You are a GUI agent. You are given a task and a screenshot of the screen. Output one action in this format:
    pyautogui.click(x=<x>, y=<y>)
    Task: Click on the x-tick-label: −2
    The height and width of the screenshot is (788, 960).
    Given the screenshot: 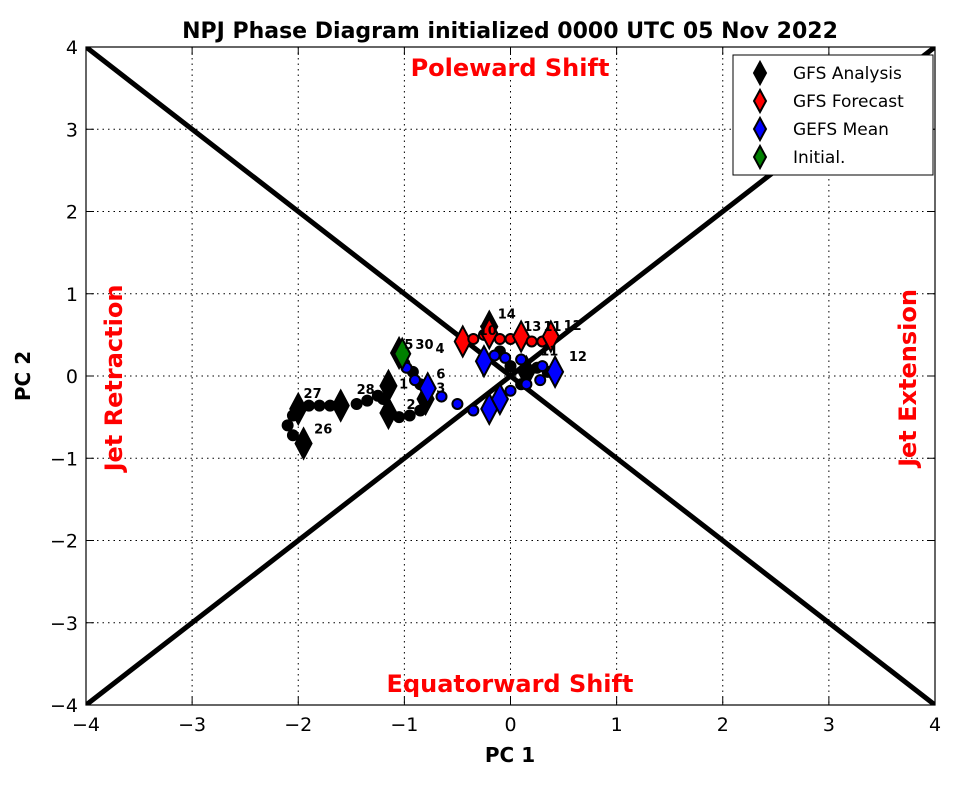 What is the action you would take?
    pyautogui.click(x=298, y=725)
    